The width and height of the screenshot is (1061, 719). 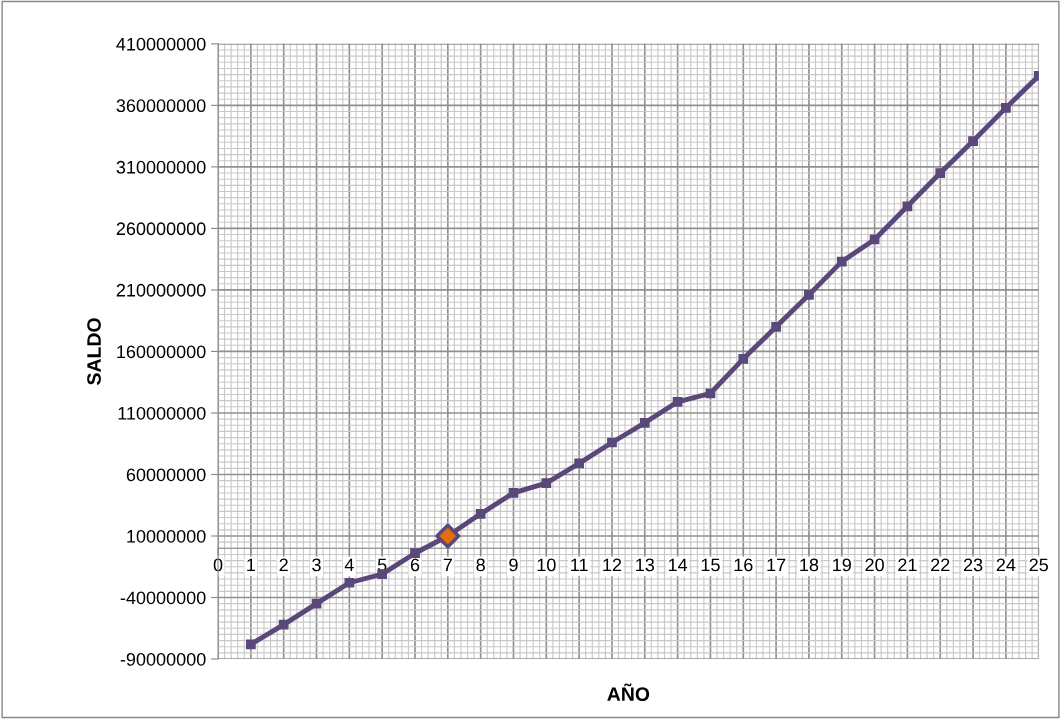 What do you see at coordinates (349, 565) in the screenshot?
I see `x-tick-label: 4` at bounding box center [349, 565].